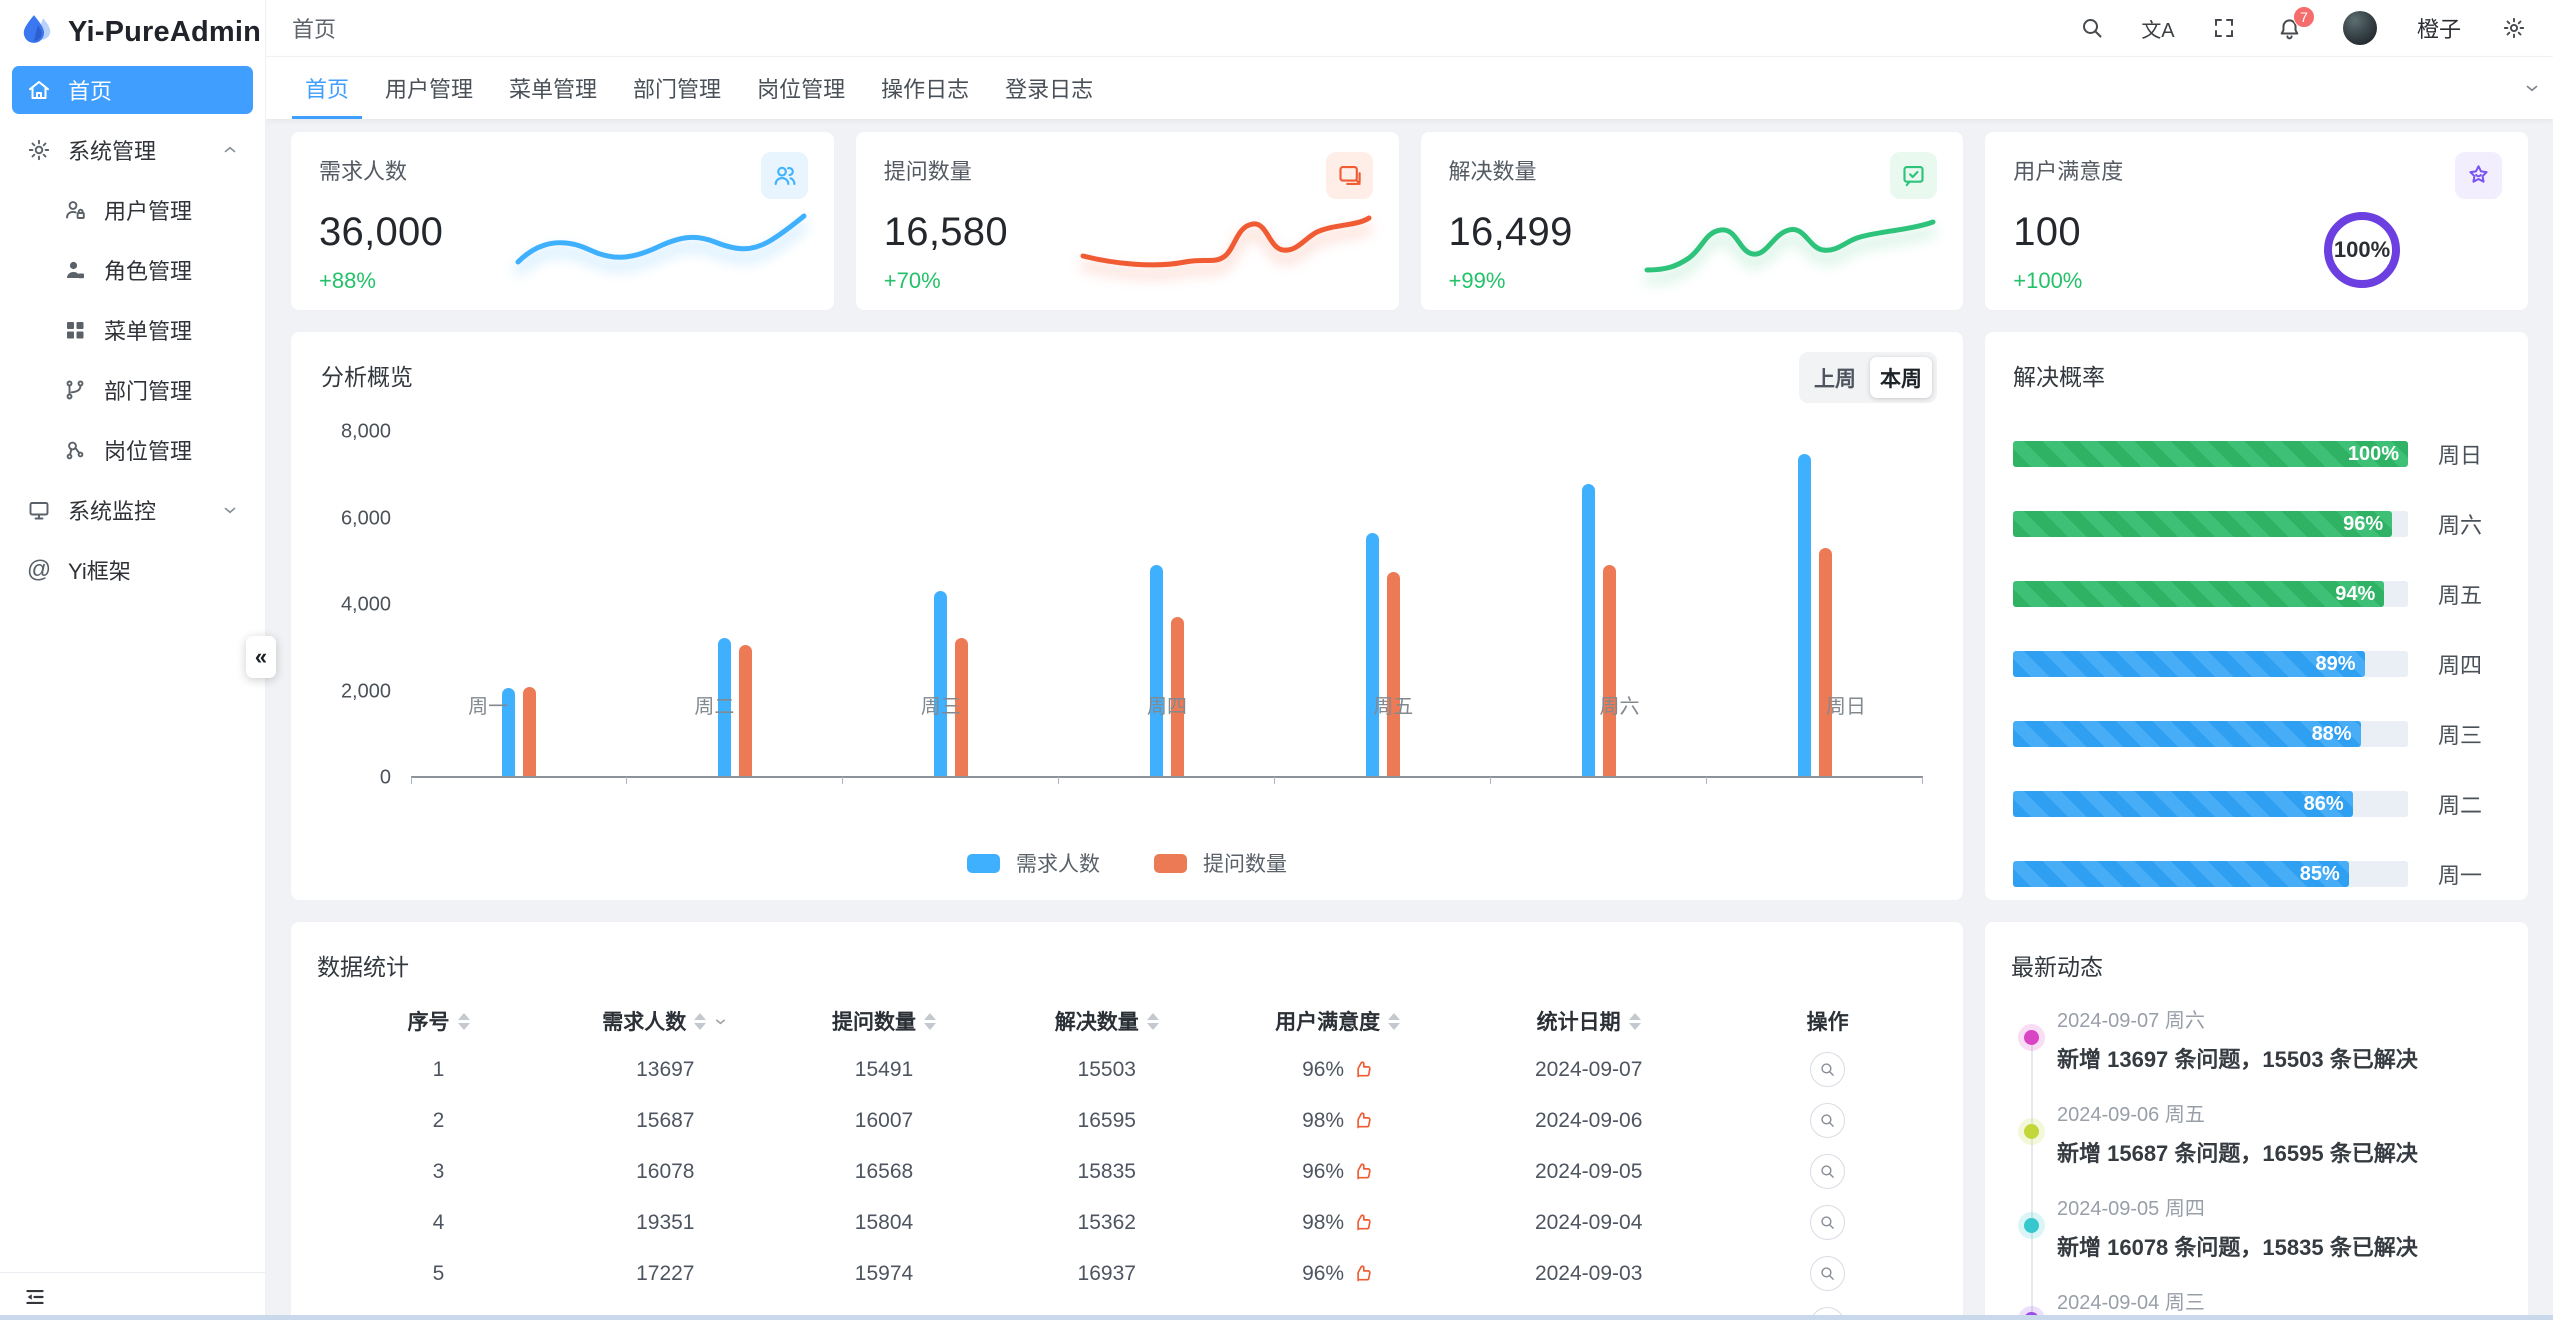 The height and width of the screenshot is (1320, 2553). Describe the element at coordinates (2199, 594) in the screenshot. I see `progress-fill: 94%` at that location.